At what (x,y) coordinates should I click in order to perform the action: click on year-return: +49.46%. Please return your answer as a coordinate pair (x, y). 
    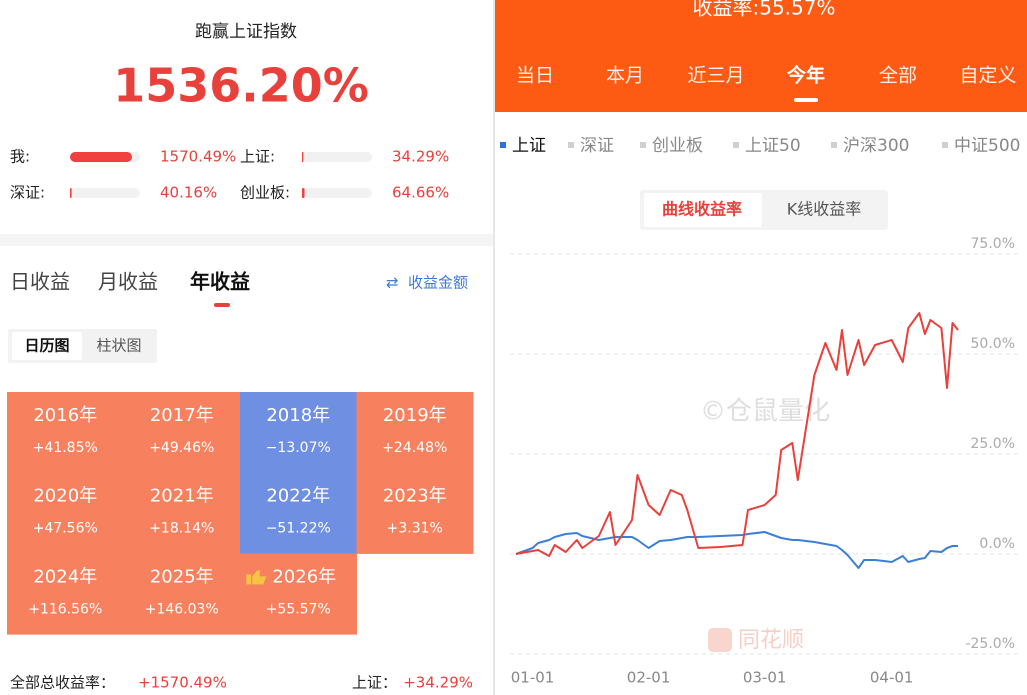
    Looking at the image, I should click on (181, 448).